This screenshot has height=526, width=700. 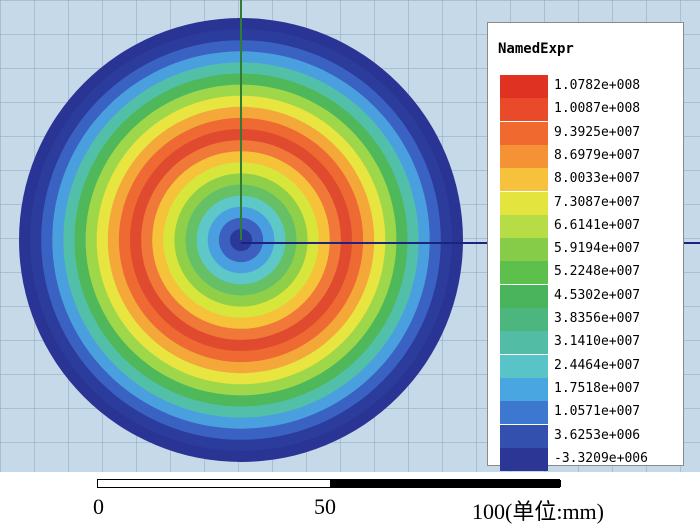 What do you see at coordinates (98, 506) in the screenshot?
I see `scale-label-0: 0` at bounding box center [98, 506].